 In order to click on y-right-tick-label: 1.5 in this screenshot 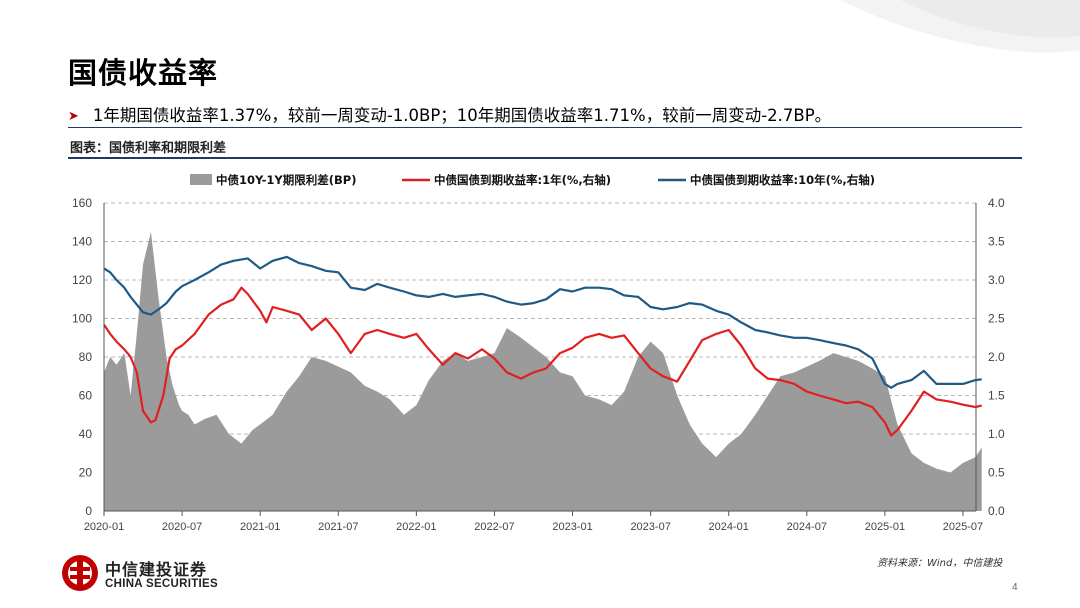, I will do `click(996, 396)`.